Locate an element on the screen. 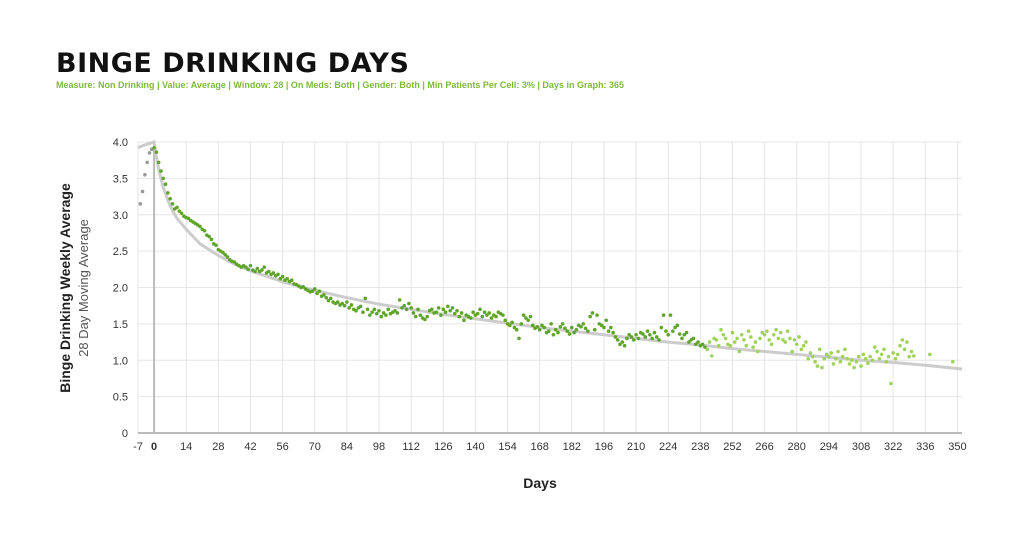 This screenshot has height=542, width=1024. y-tick-label: 4.0 is located at coordinates (120, 143).